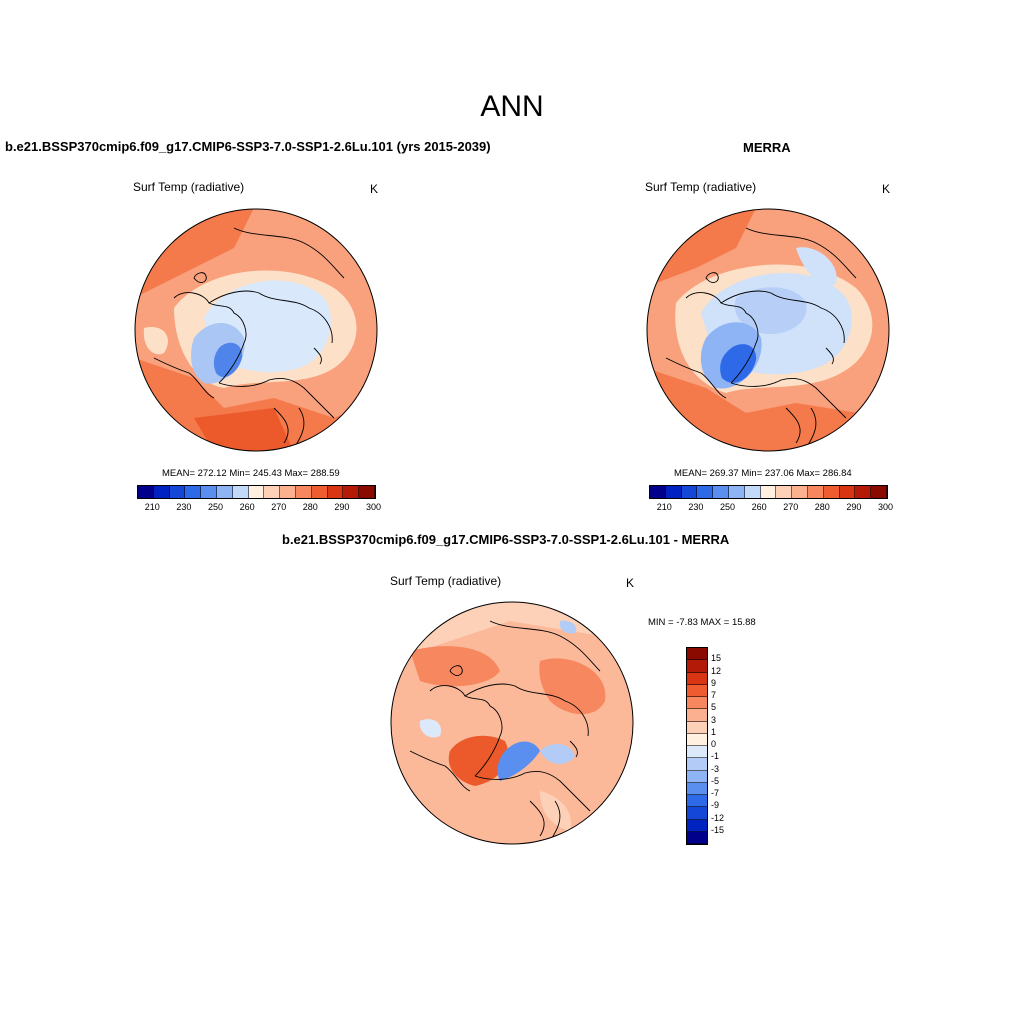 The width and height of the screenshot is (1024, 1024). Describe the element at coordinates (791, 507) in the screenshot. I see `obs-colorbar-tick-label: 270` at that location.